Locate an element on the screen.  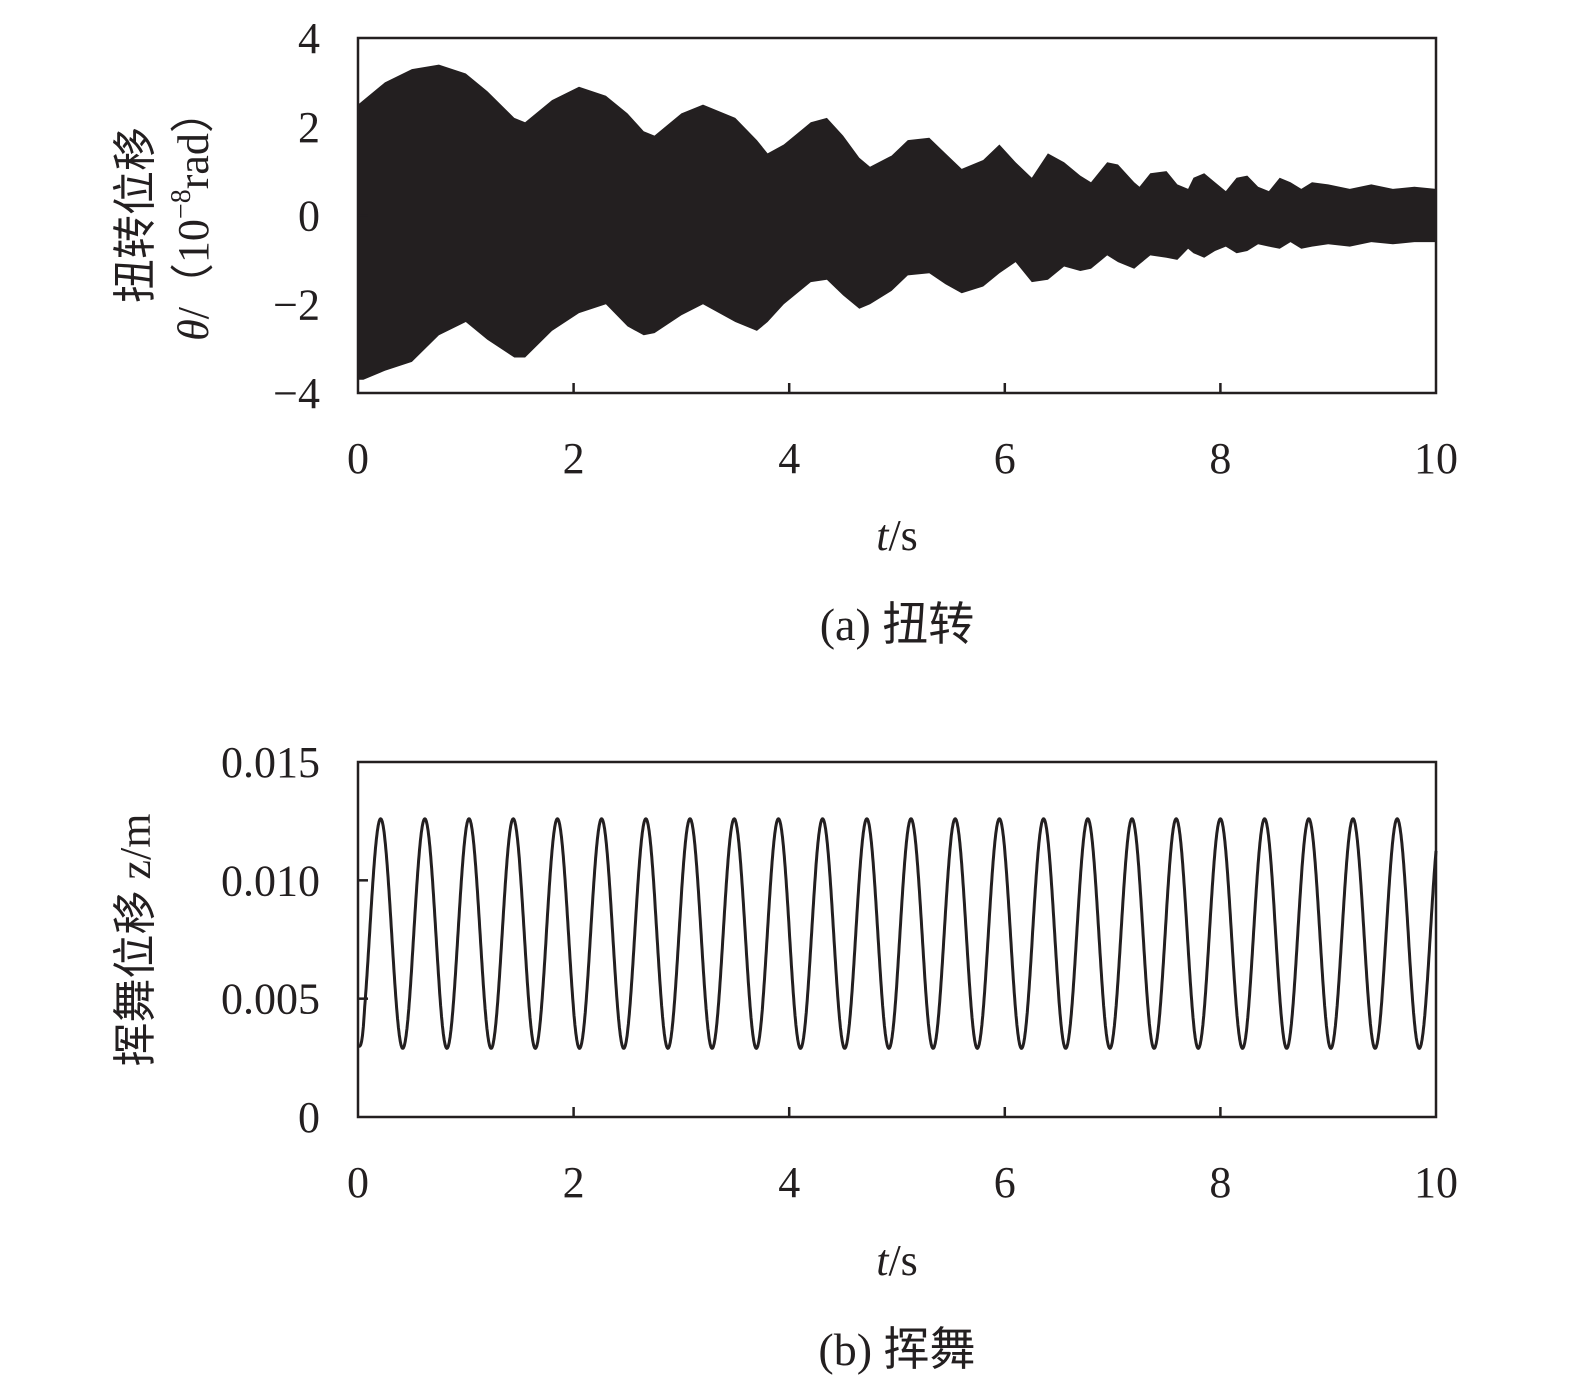
x-tick-label-a: 4 is located at coordinates (789, 458).